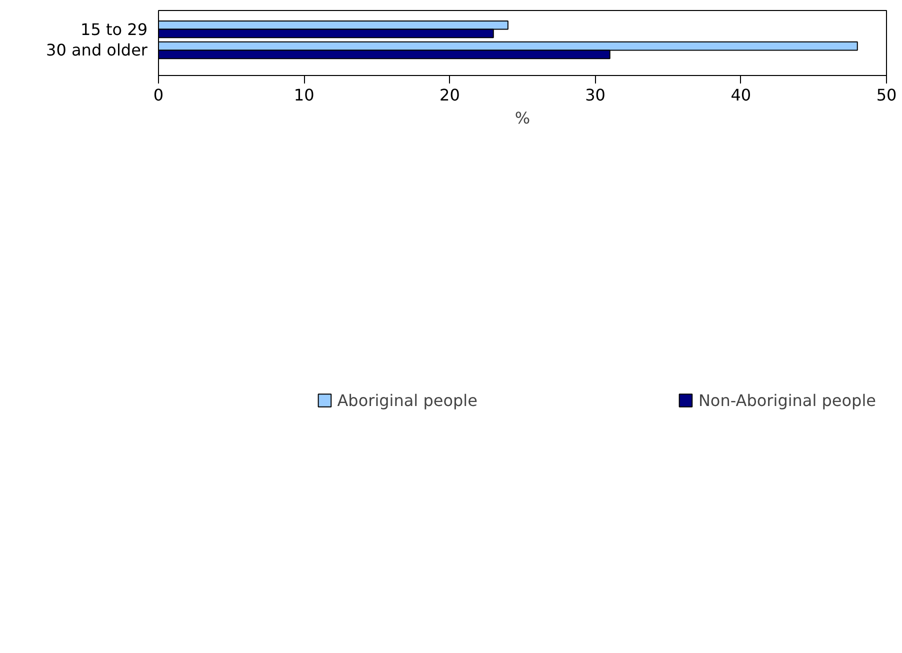  What do you see at coordinates (304, 95) in the screenshot?
I see `x-tick-label: 10` at bounding box center [304, 95].